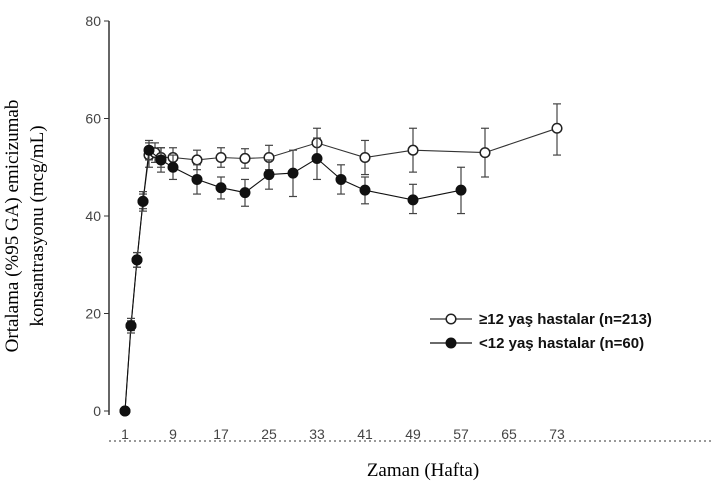 This screenshot has width=722, height=488. I want to click on x-tick-label: 73, so click(557, 434).